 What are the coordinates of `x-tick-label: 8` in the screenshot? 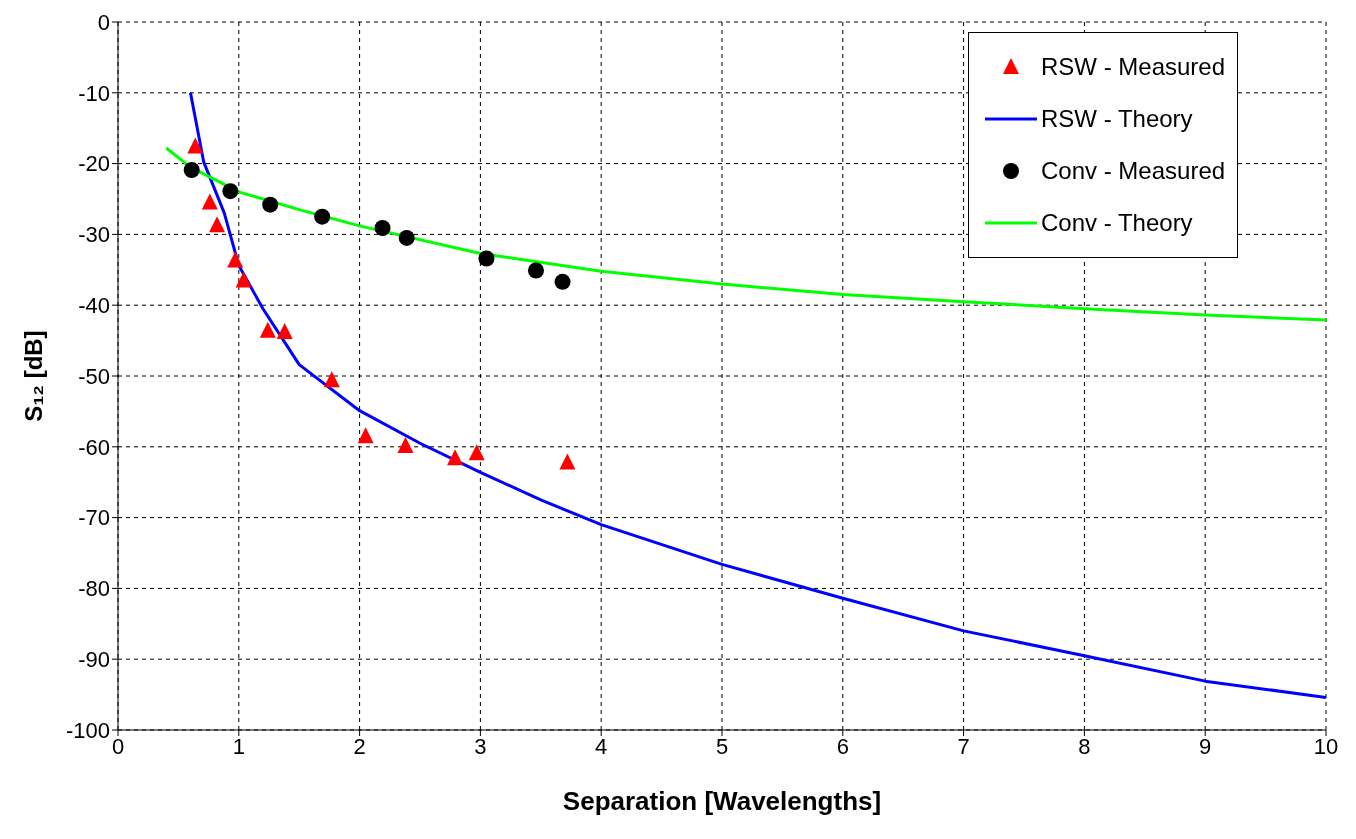 It's located at (1084, 746).